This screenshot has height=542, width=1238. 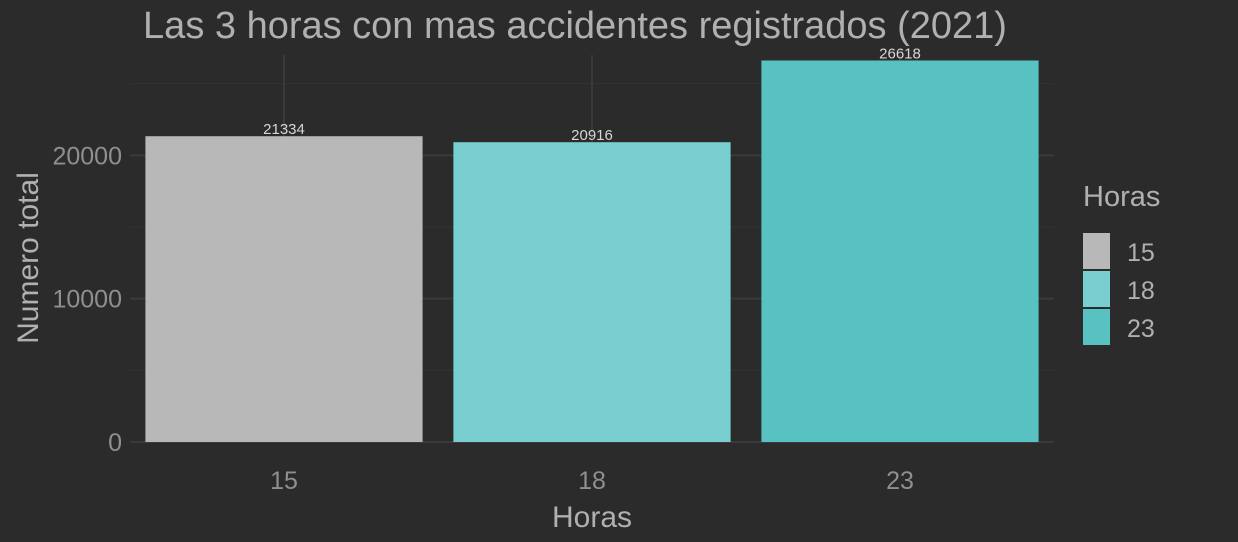 What do you see at coordinates (1141, 329) in the screenshot?
I see `legend-label-23: 23` at bounding box center [1141, 329].